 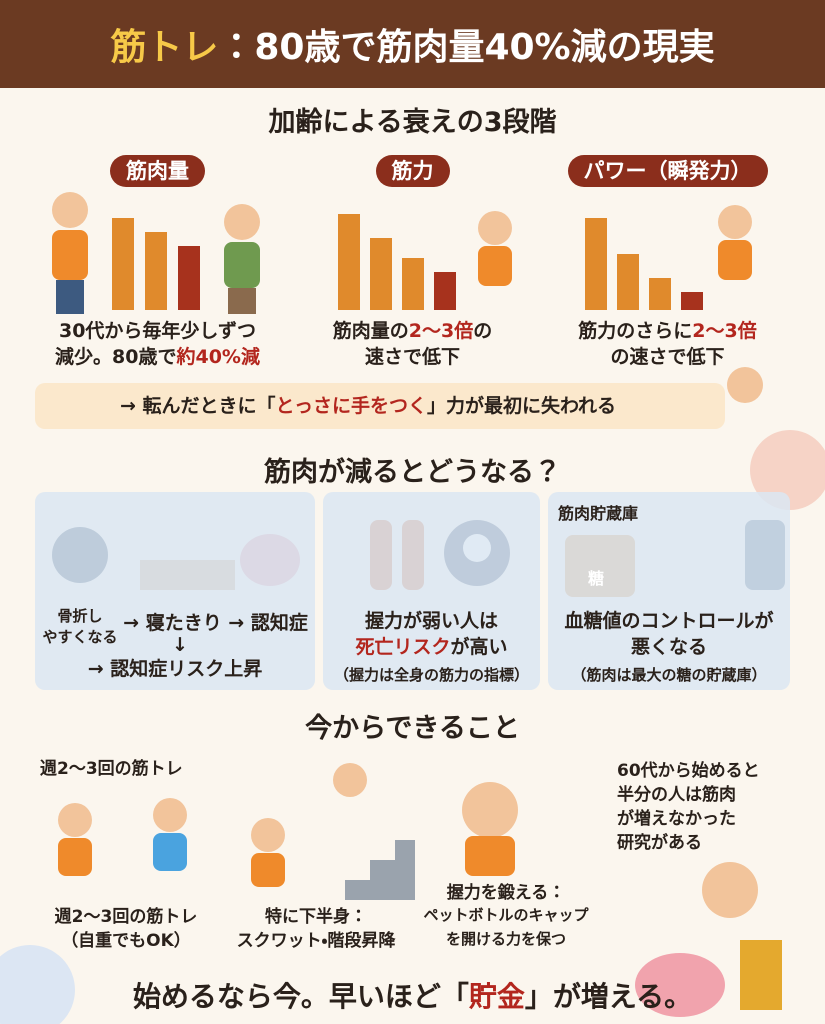 I want to click on text: 30代から毎年少しずつ, so click(x=157, y=331).